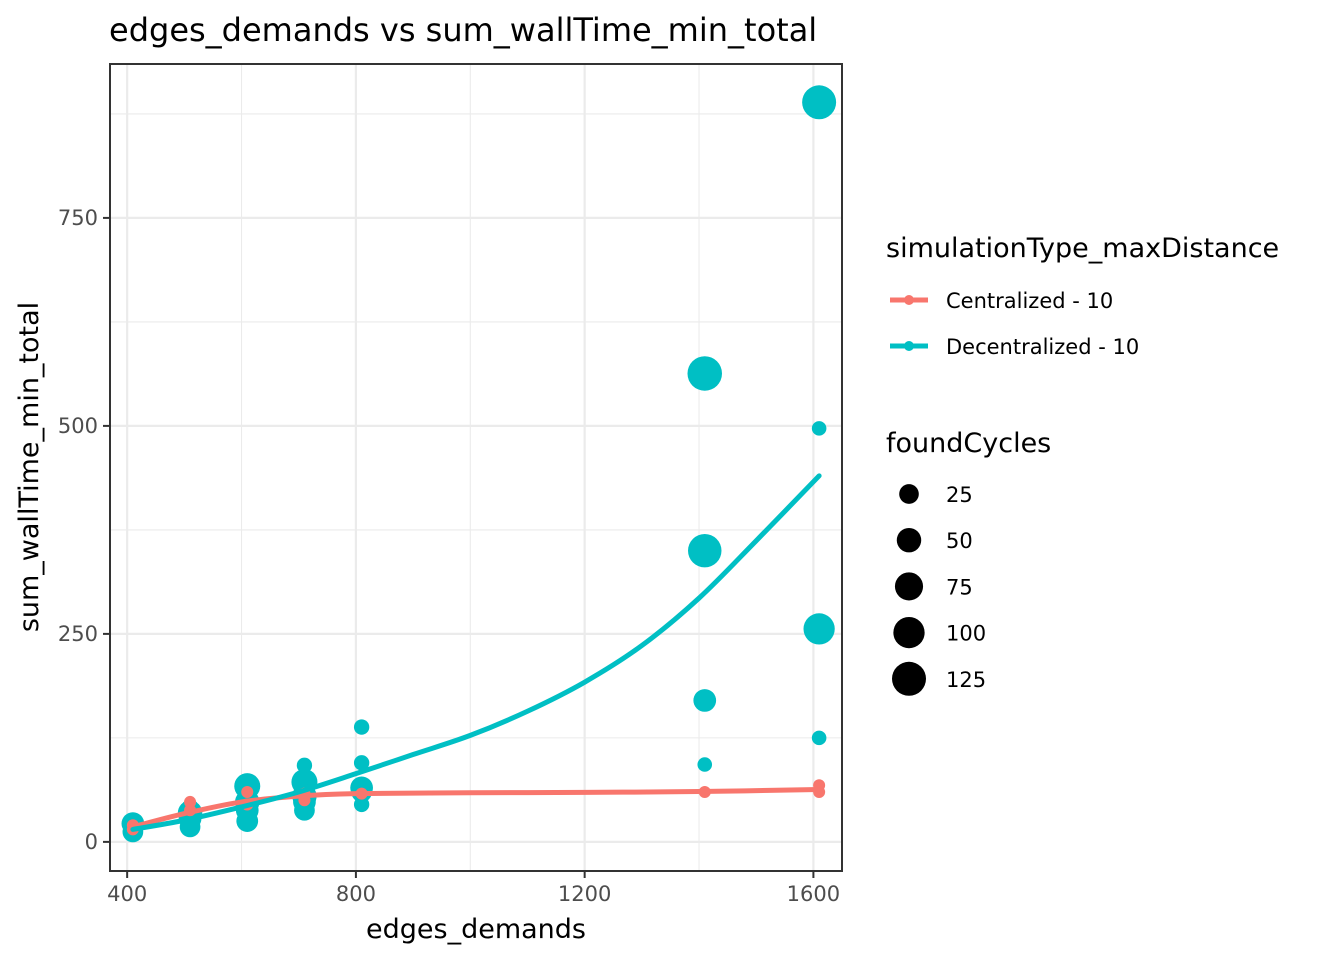 The width and height of the screenshot is (1344, 960). I want to click on x-axis: 400 800 1200 1600, so click(473, 888).